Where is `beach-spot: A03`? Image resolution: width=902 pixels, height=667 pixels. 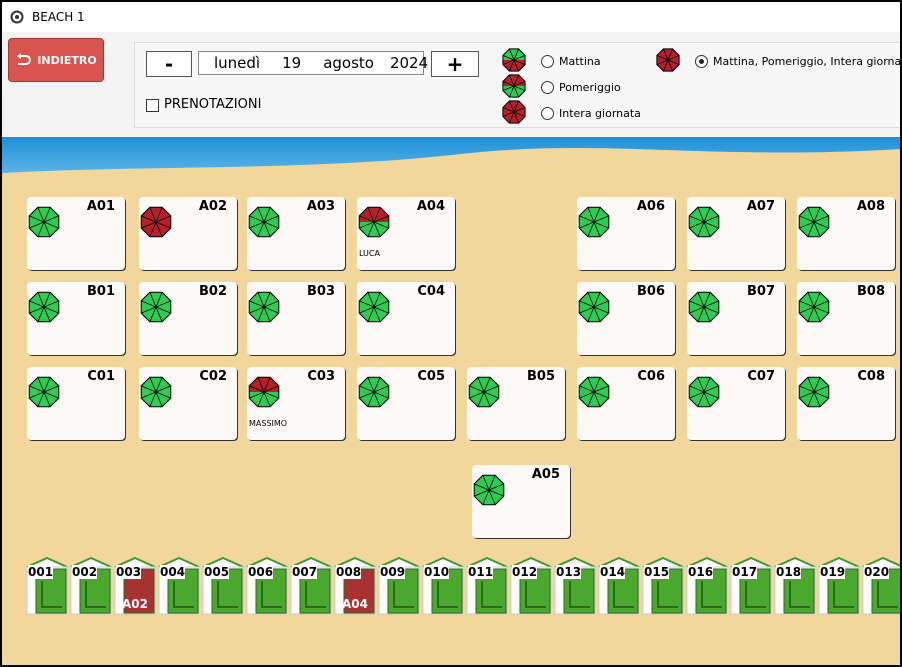
beach-spot: A03 is located at coordinates (296, 233).